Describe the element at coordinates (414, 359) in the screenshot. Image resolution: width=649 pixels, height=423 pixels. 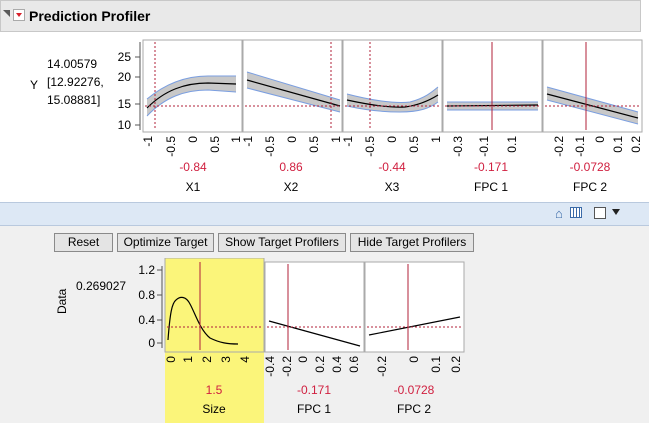
I see `target-fpc2-tick: 0` at that location.